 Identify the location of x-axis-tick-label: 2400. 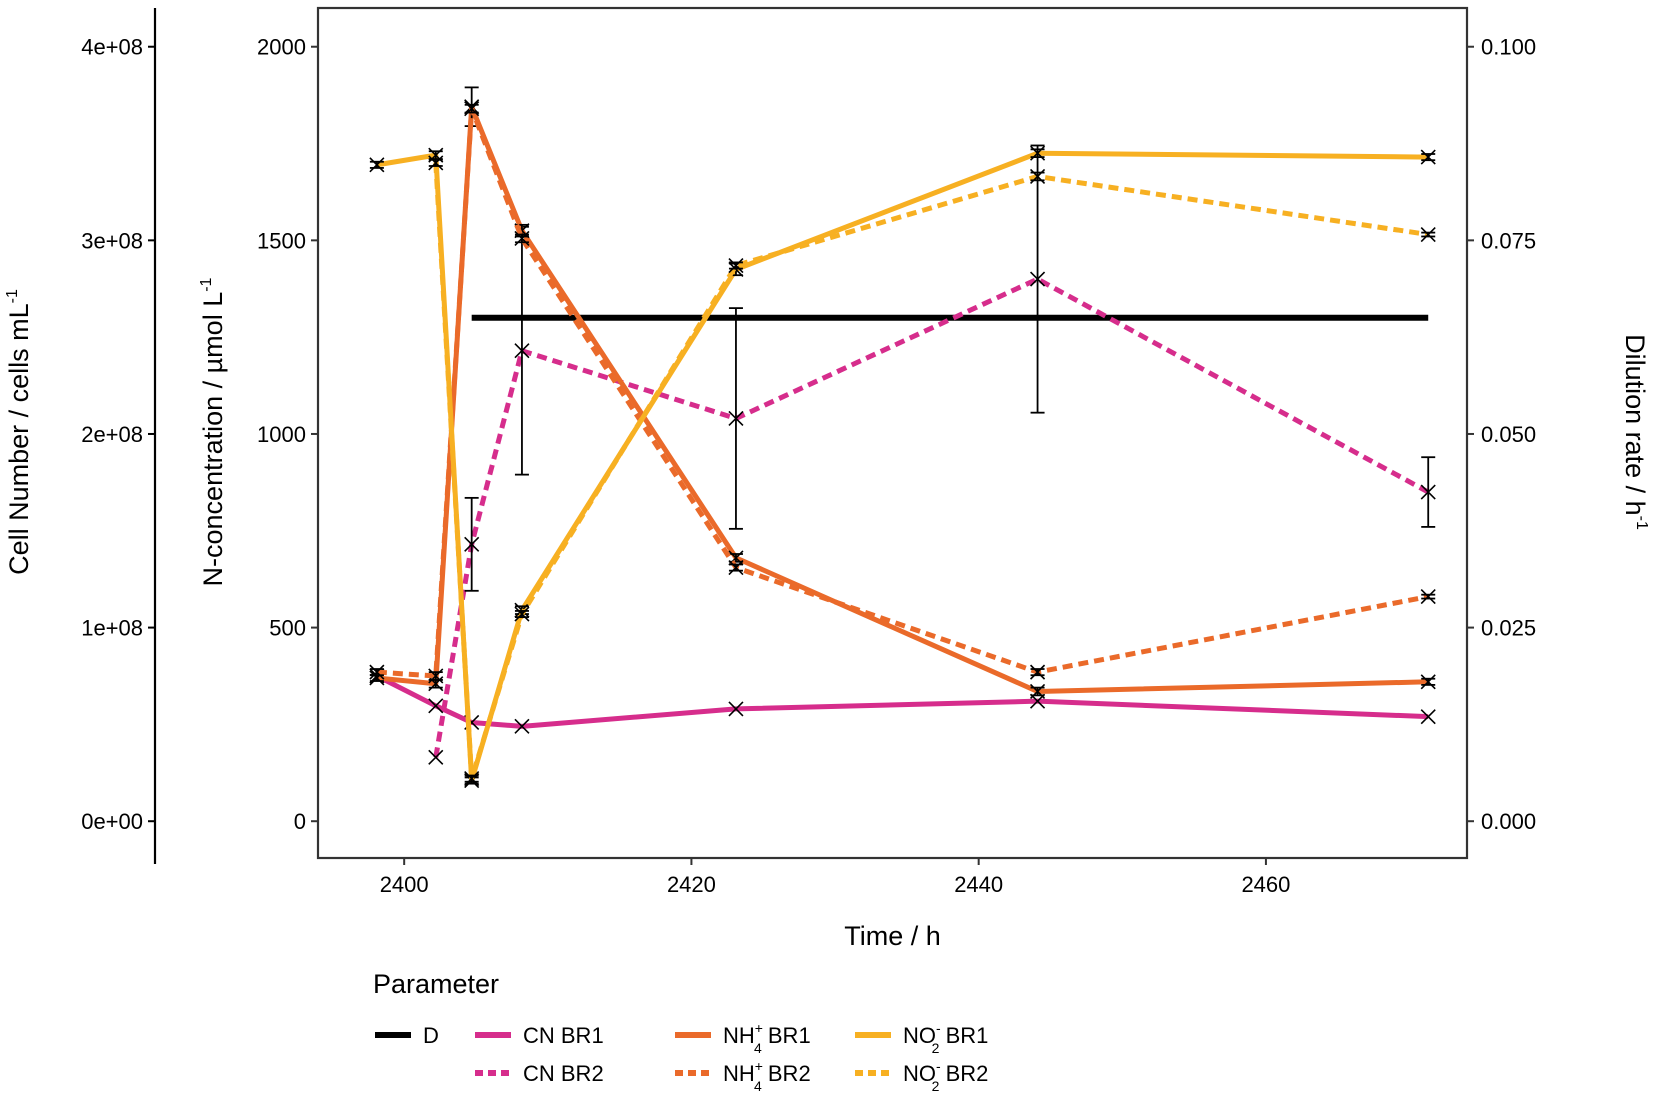
(404, 884).